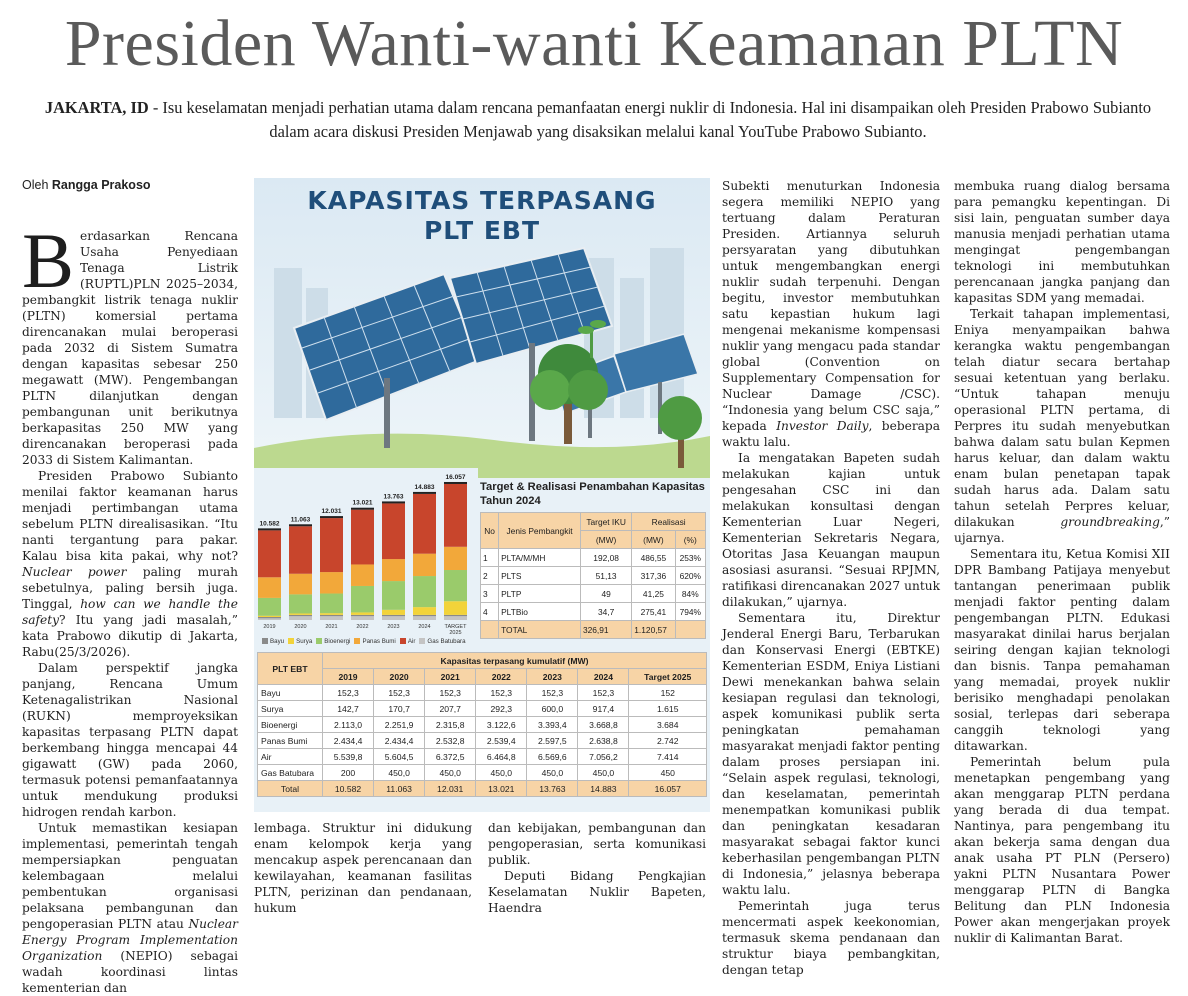 This screenshot has width=1188, height=996. What do you see at coordinates (482, 200) in the screenshot?
I see `title-line: KAPASITAS TERPASANG` at bounding box center [482, 200].